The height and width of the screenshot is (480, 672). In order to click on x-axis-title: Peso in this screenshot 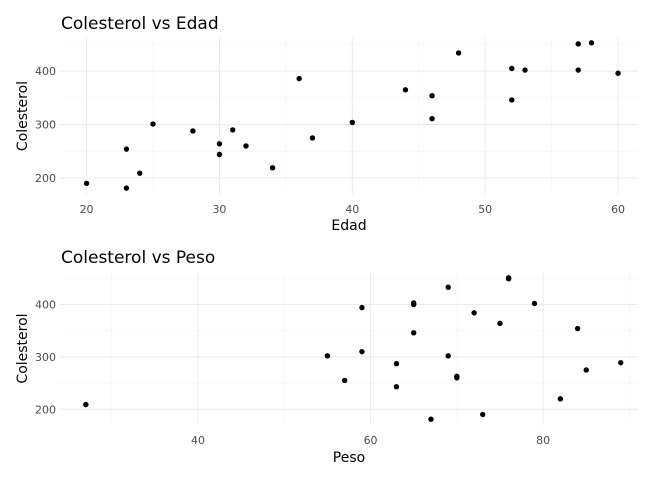, I will do `click(349, 458)`.